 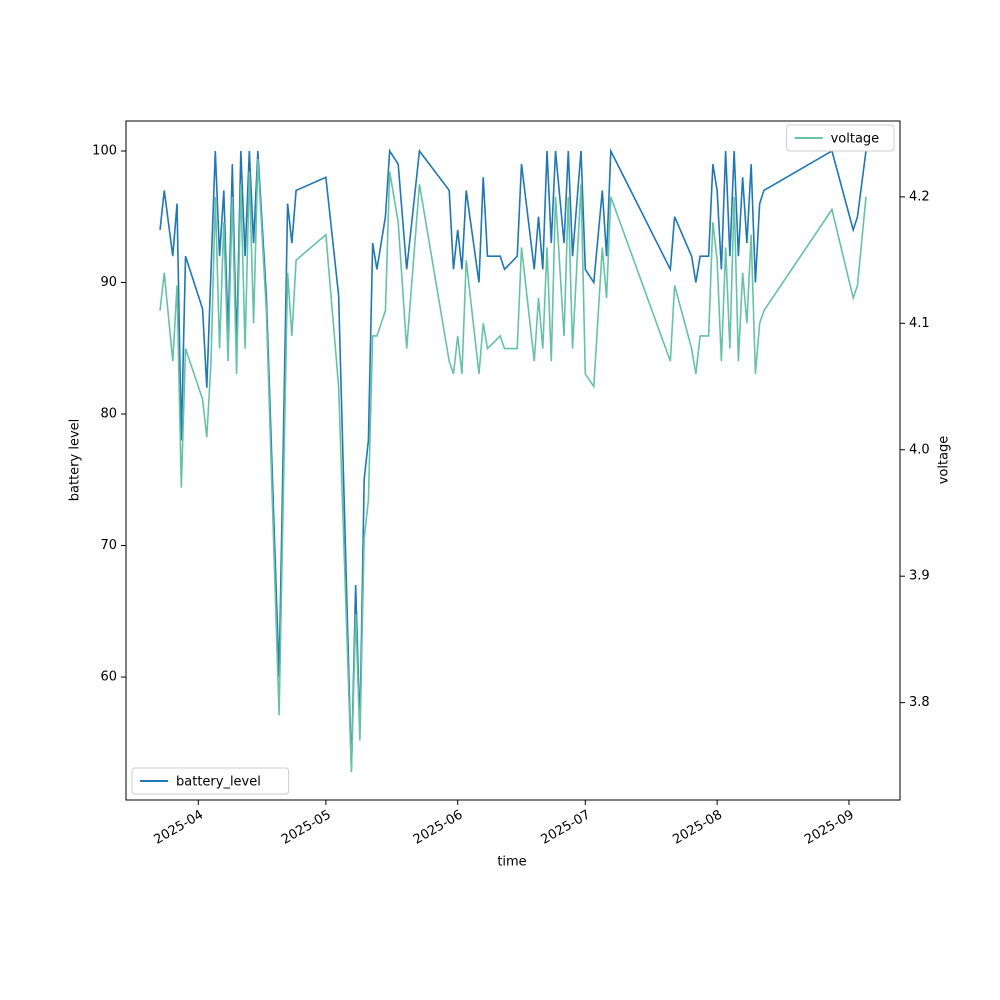 I want to click on y-tick-label: 60, so click(x=108, y=677).